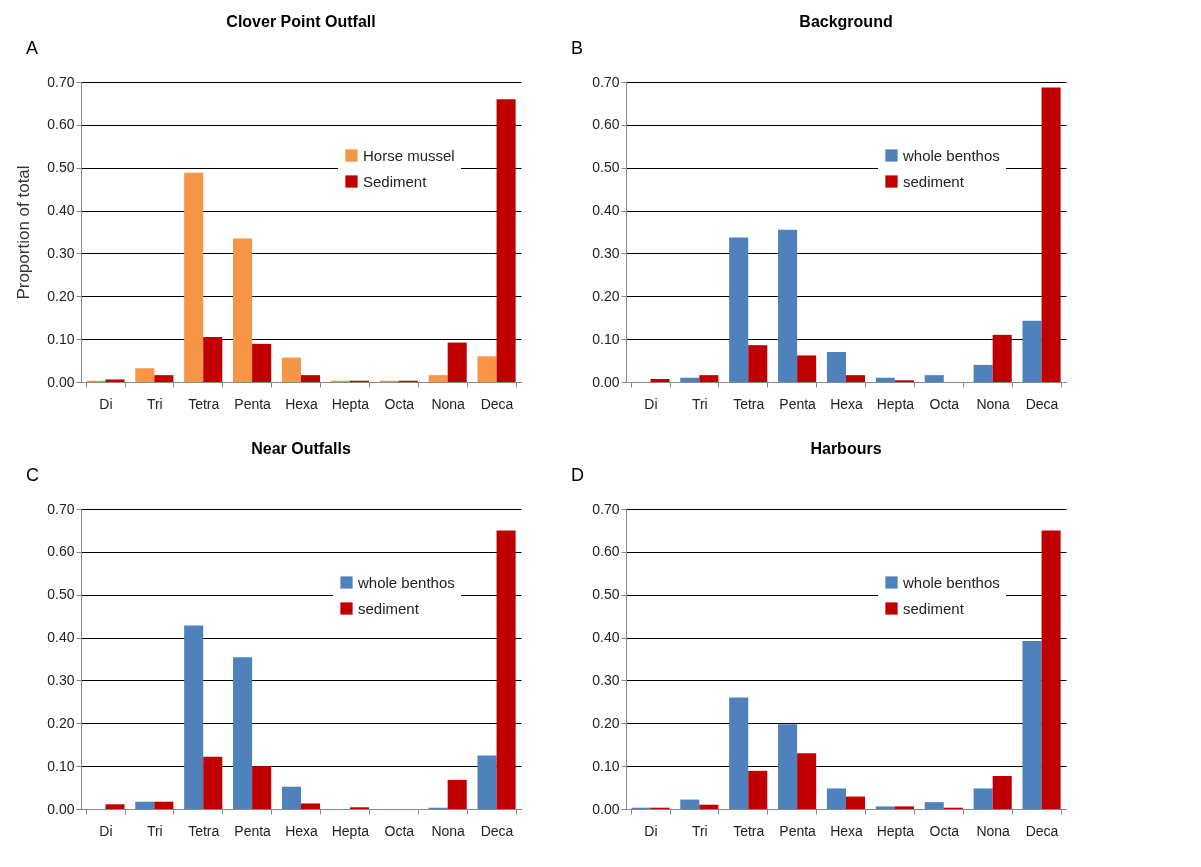 This screenshot has width=1201, height=867. I want to click on text: A, so click(32, 48).